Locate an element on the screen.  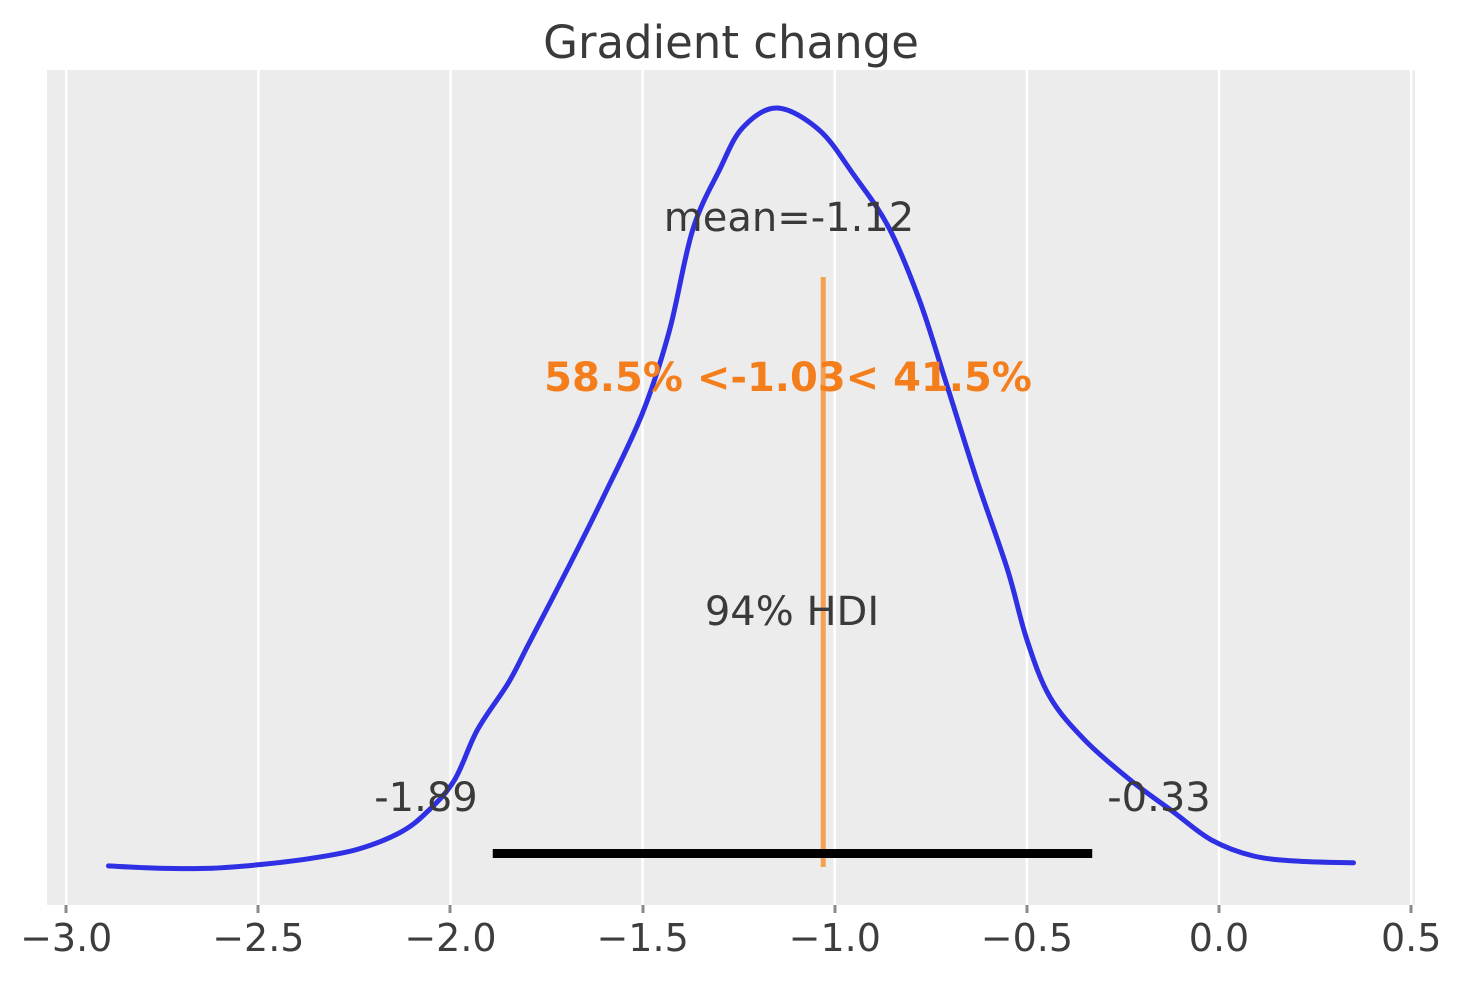
x-tick-label: 0.5 is located at coordinates (1411, 938).